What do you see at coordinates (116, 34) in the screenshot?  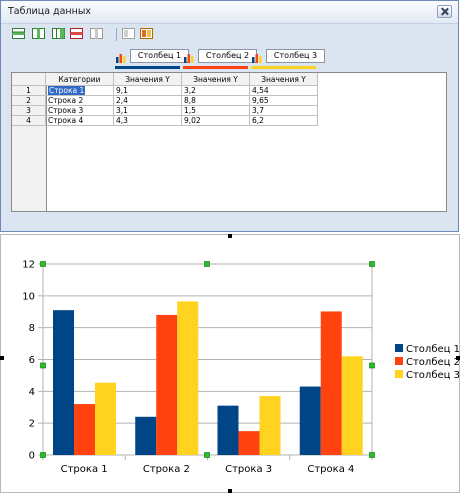 I see `toolbar-separator` at bounding box center [116, 34].